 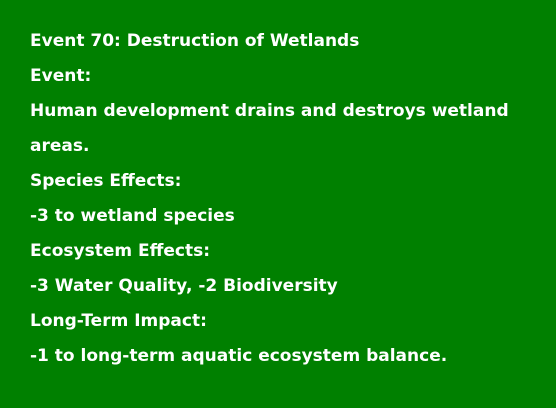 What do you see at coordinates (61, 76) in the screenshot?
I see `event-heading: Event:` at bounding box center [61, 76].